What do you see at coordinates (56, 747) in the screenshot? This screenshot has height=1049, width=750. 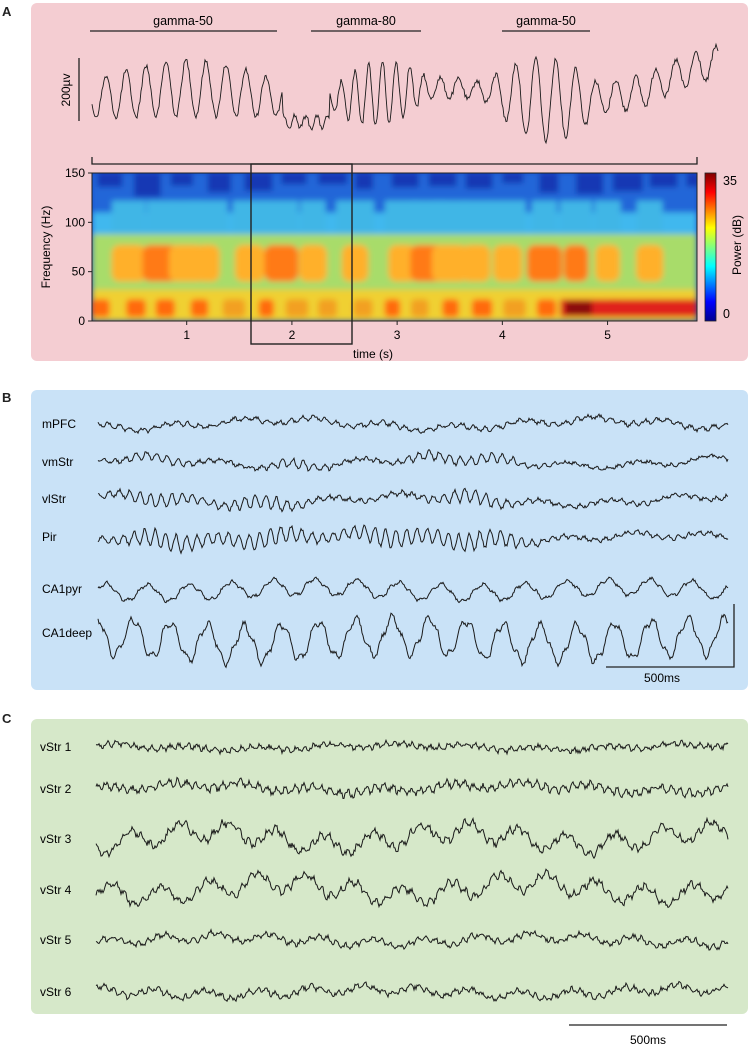 I see `channel-label-vstr-1: vStr 1` at bounding box center [56, 747].